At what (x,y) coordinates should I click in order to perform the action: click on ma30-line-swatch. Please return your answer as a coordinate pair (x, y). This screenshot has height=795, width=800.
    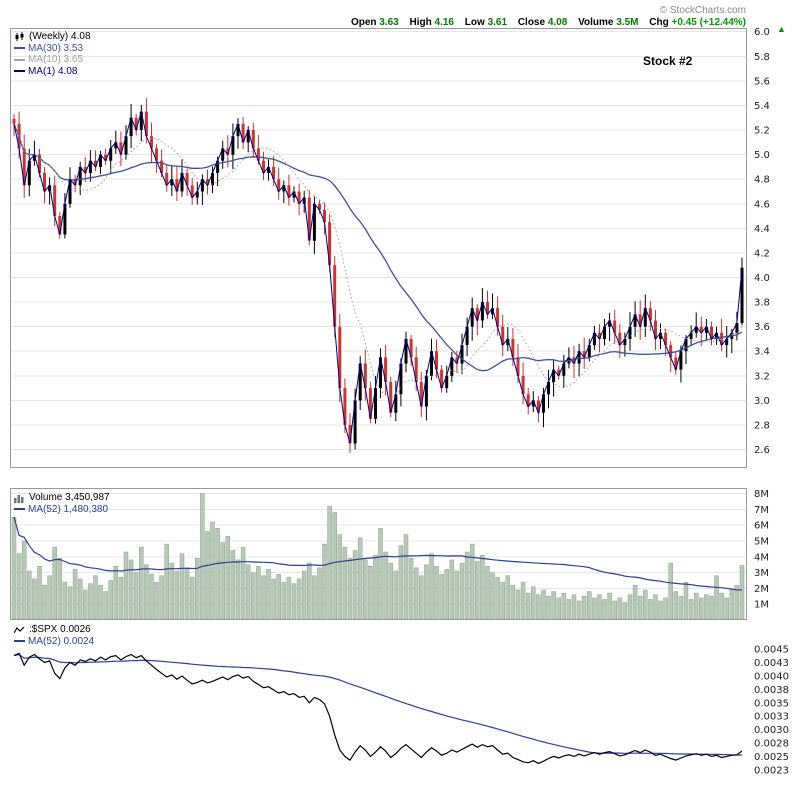
    Looking at the image, I should click on (19, 48).